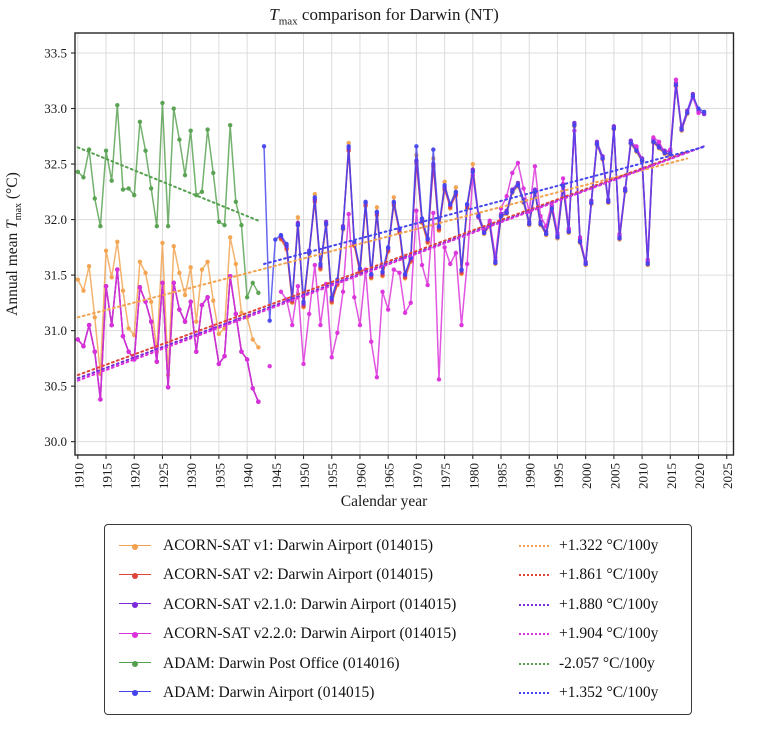  I want to click on x-tick-label: 1990, so click(530, 476).